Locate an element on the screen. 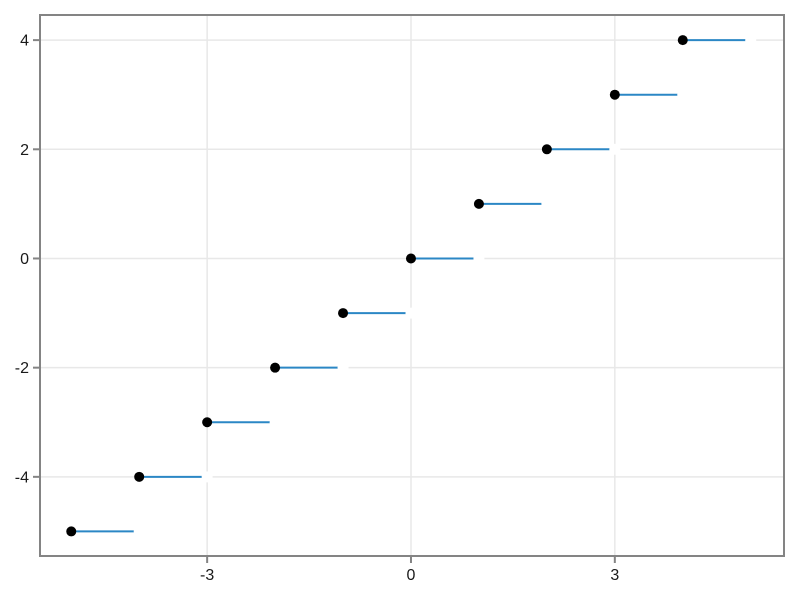  y-tick-label: -2 is located at coordinates (22, 368).